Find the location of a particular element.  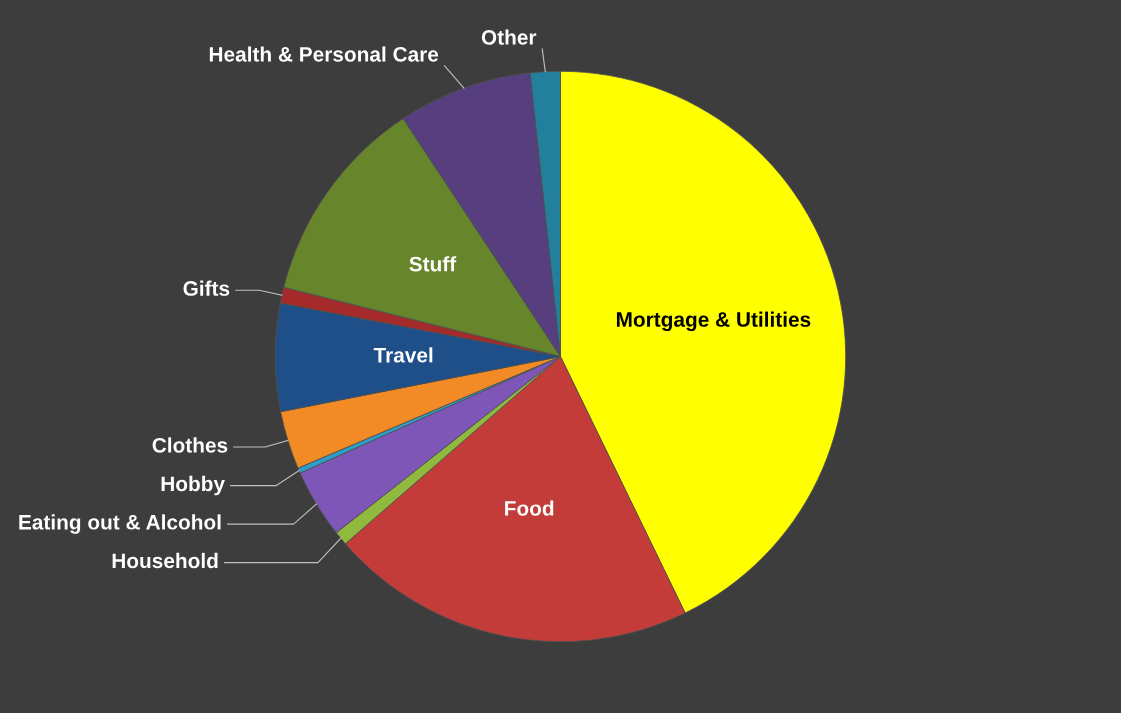

slice-label: Eating out & Alcohol is located at coordinates (120, 524).